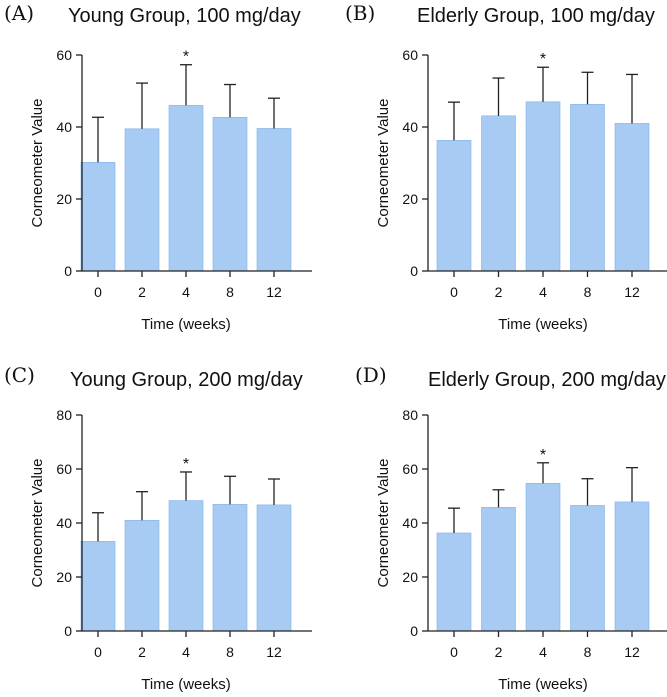 The image size is (667, 697). I want to click on panel-label: (A), so click(19, 13).